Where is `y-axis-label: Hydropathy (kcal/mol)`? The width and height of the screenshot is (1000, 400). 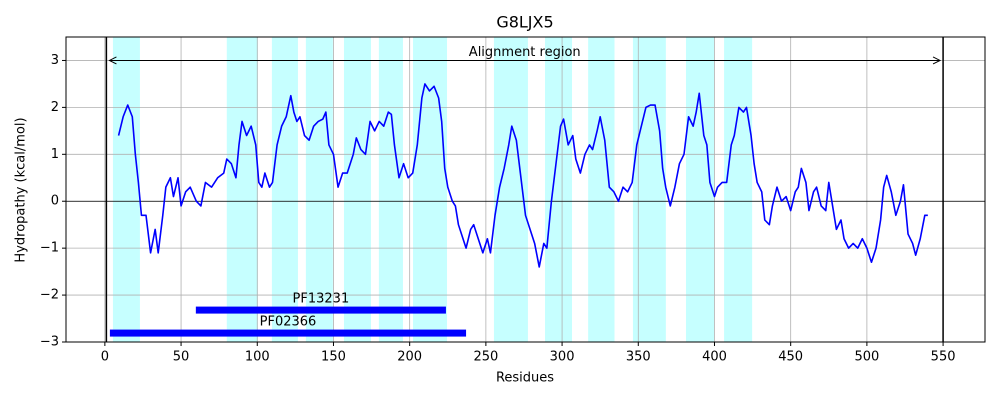
y-axis-label: Hydropathy (kcal/mol) is located at coordinates (21, 189).